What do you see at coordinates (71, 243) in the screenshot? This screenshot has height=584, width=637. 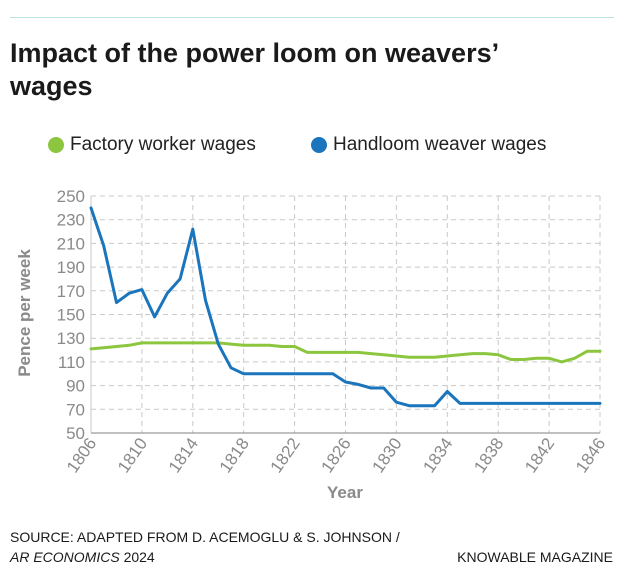 I see `y-tick-label: 210` at bounding box center [71, 243].